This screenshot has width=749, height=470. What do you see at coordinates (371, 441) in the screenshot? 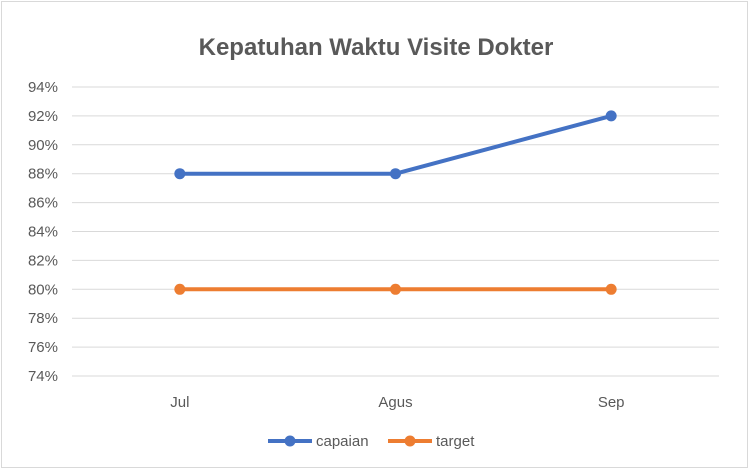
I see `legend: capaian target` at bounding box center [371, 441].